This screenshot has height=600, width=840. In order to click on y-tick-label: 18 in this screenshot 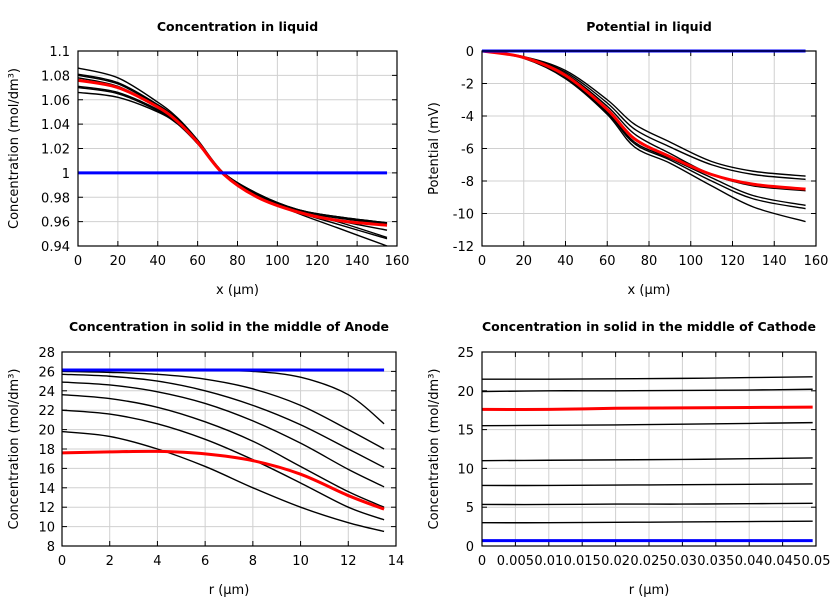, I will do `click(46, 450)`.